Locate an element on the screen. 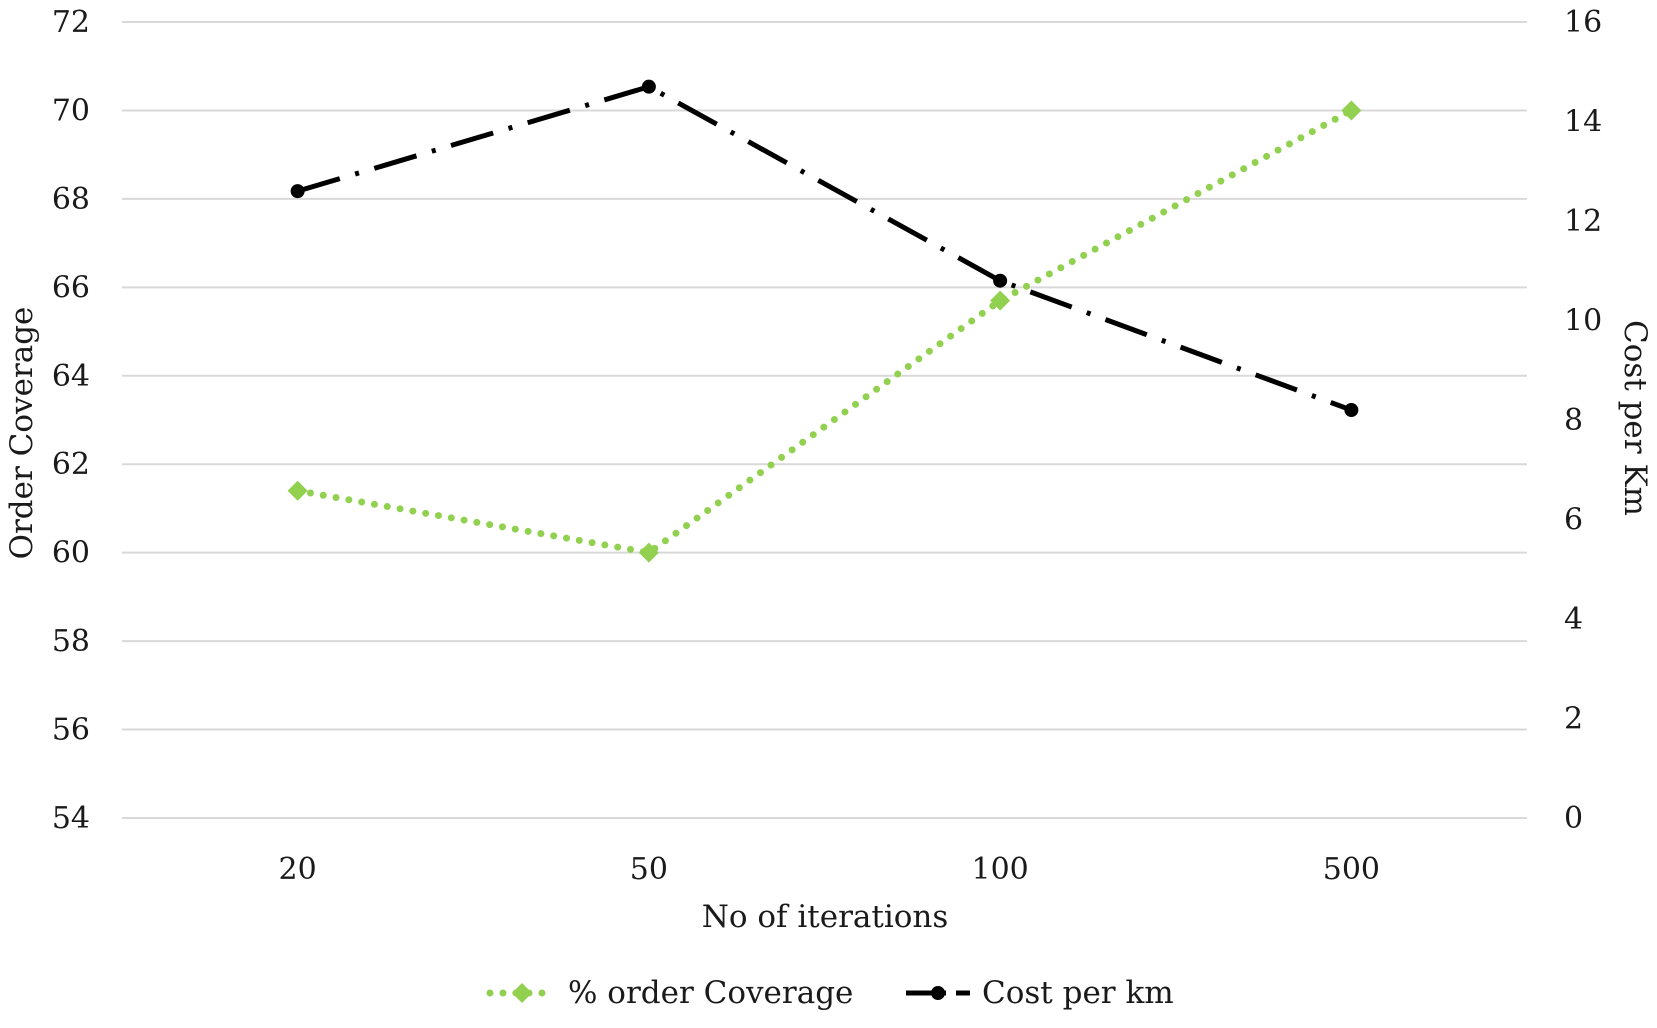 The width and height of the screenshot is (1657, 1028). legend-item-coverage is located at coordinates (522, 993).